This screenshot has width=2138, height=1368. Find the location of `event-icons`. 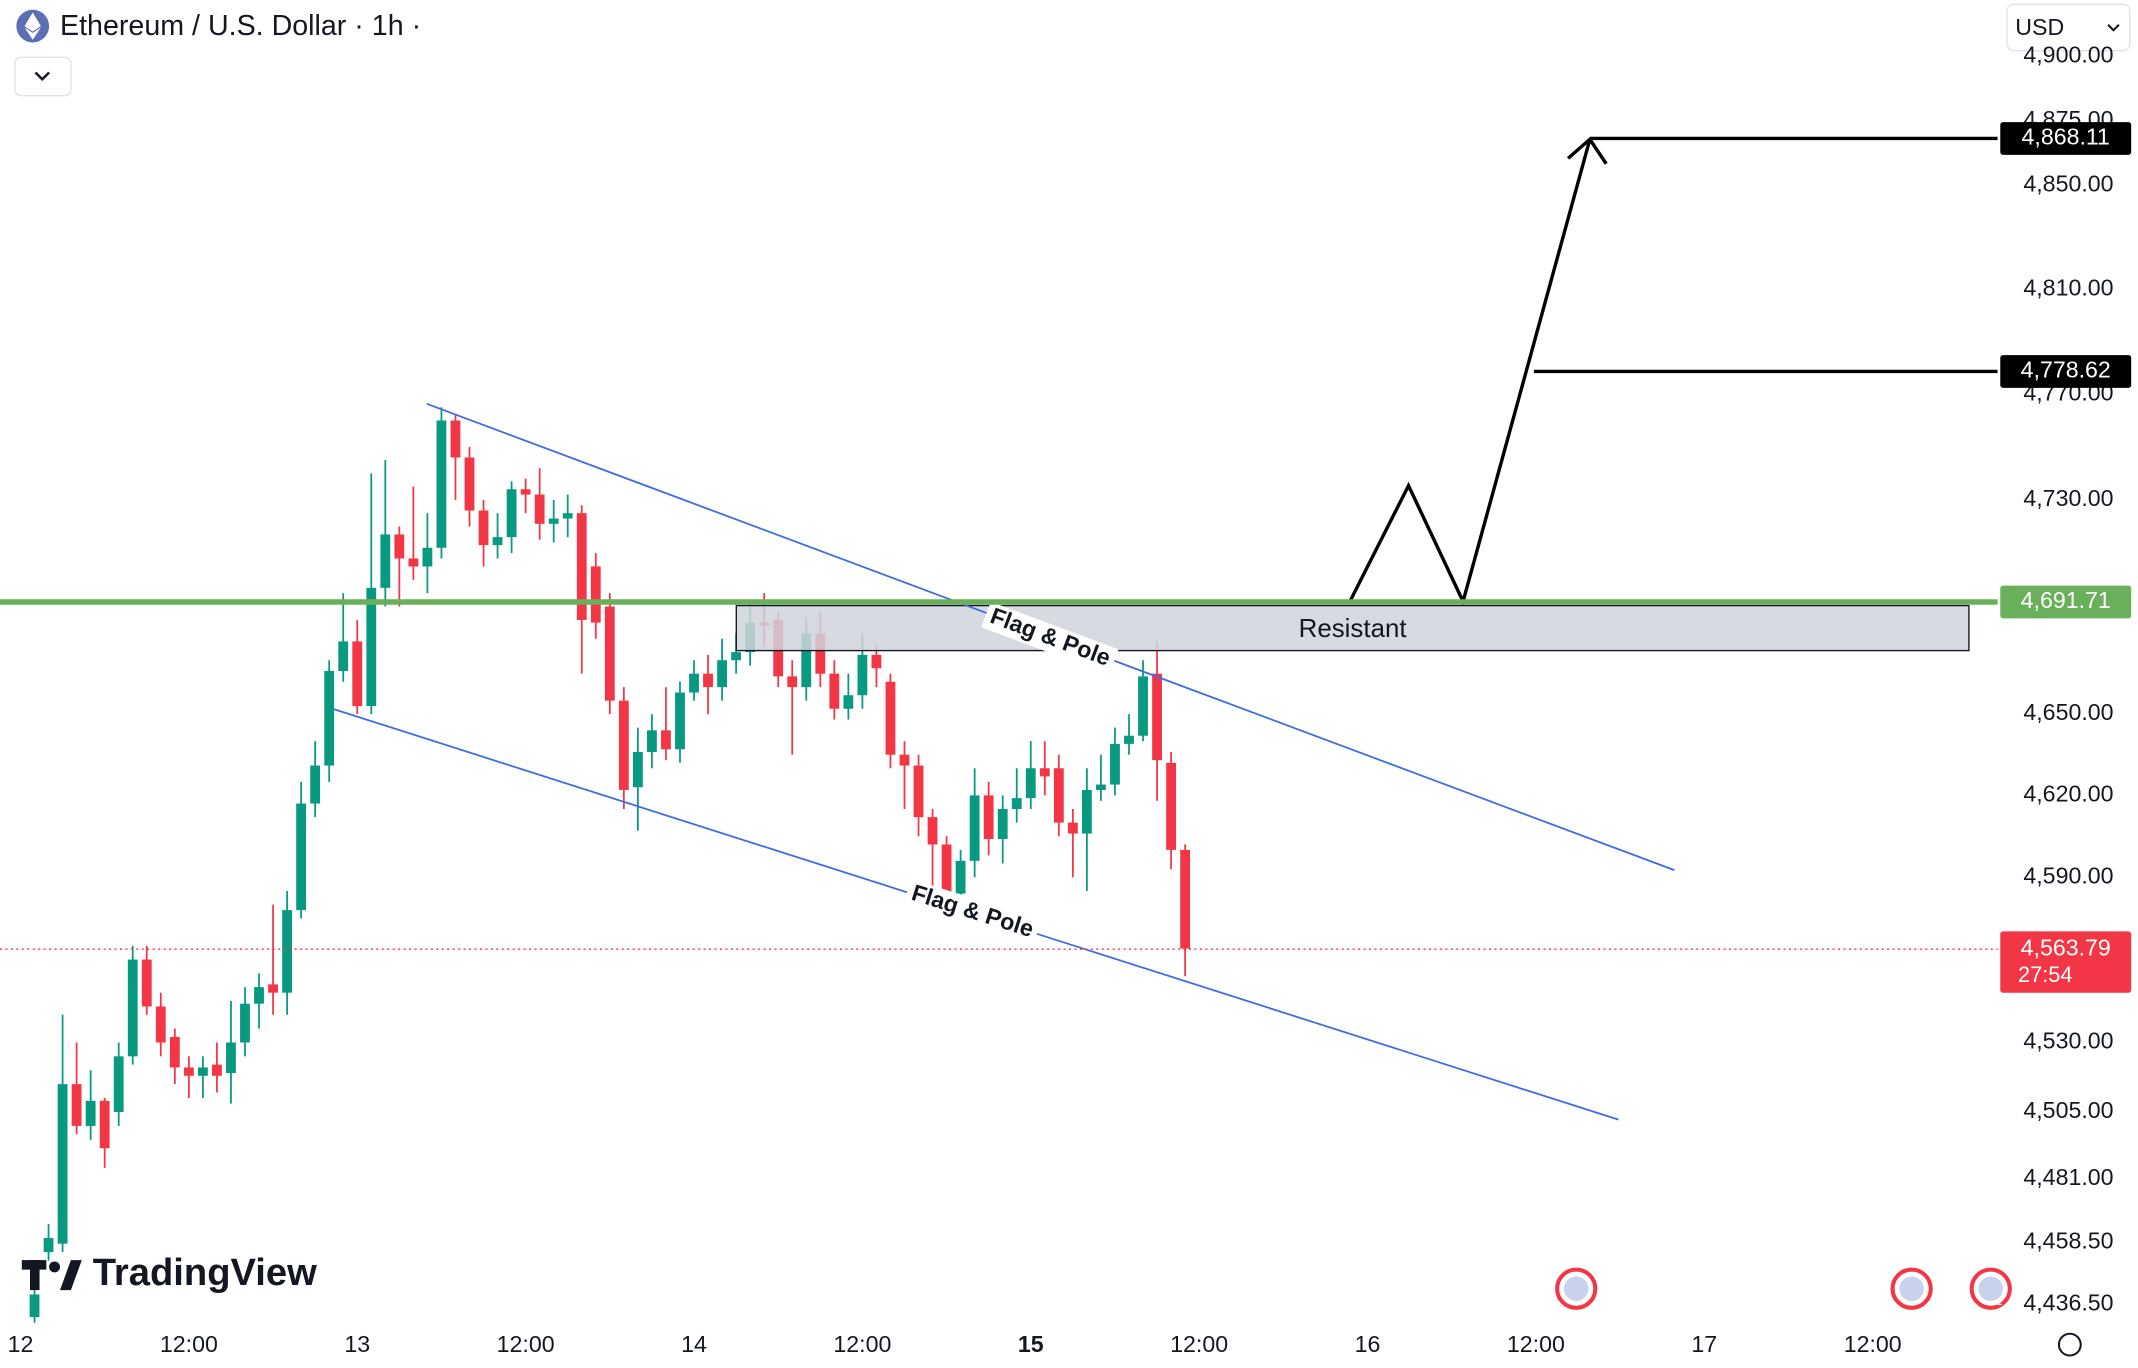

event-icons is located at coordinates (1783, 1288).